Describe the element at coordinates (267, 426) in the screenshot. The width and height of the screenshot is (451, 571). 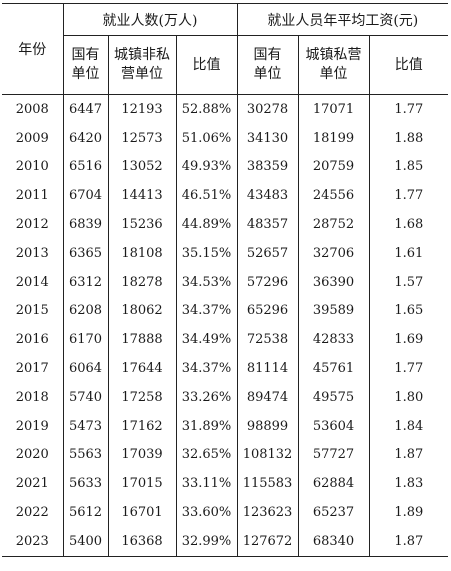
I see `state-owned-wage-cell: 98899` at that location.